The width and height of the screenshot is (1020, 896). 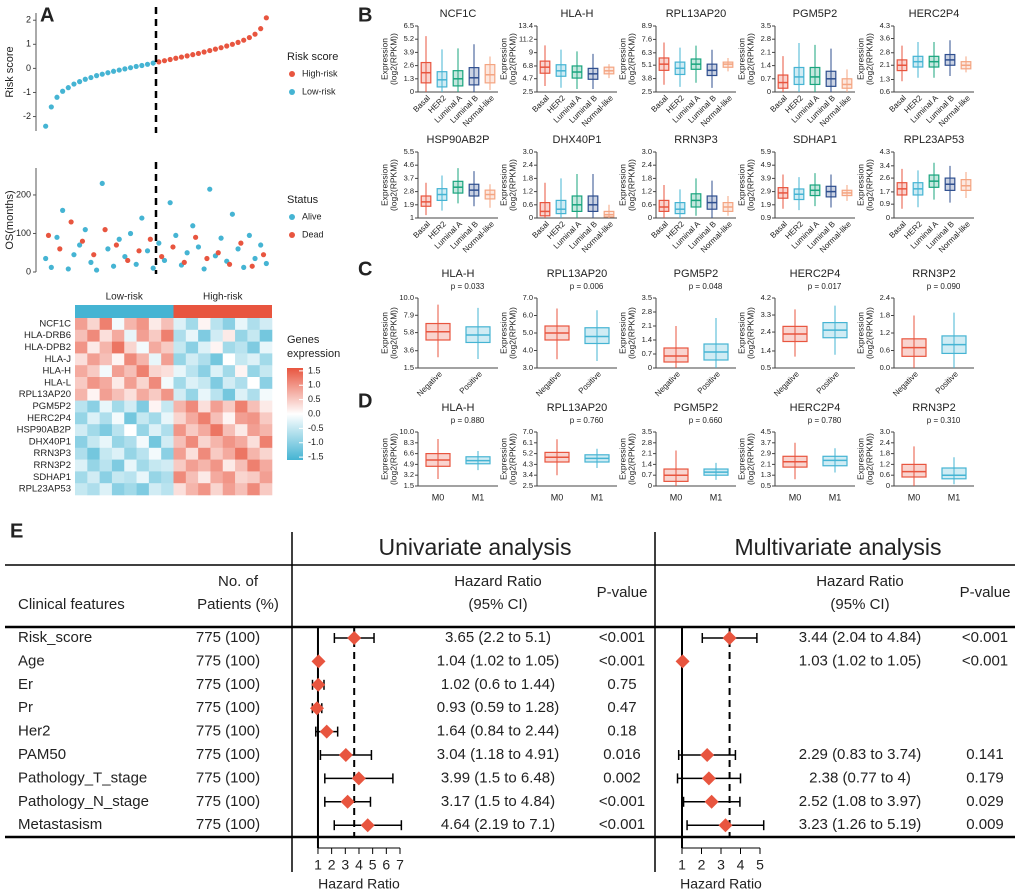 What do you see at coordinates (944, 286) in the screenshot?
I see `p-value: p = 0.090` at bounding box center [944, 286].